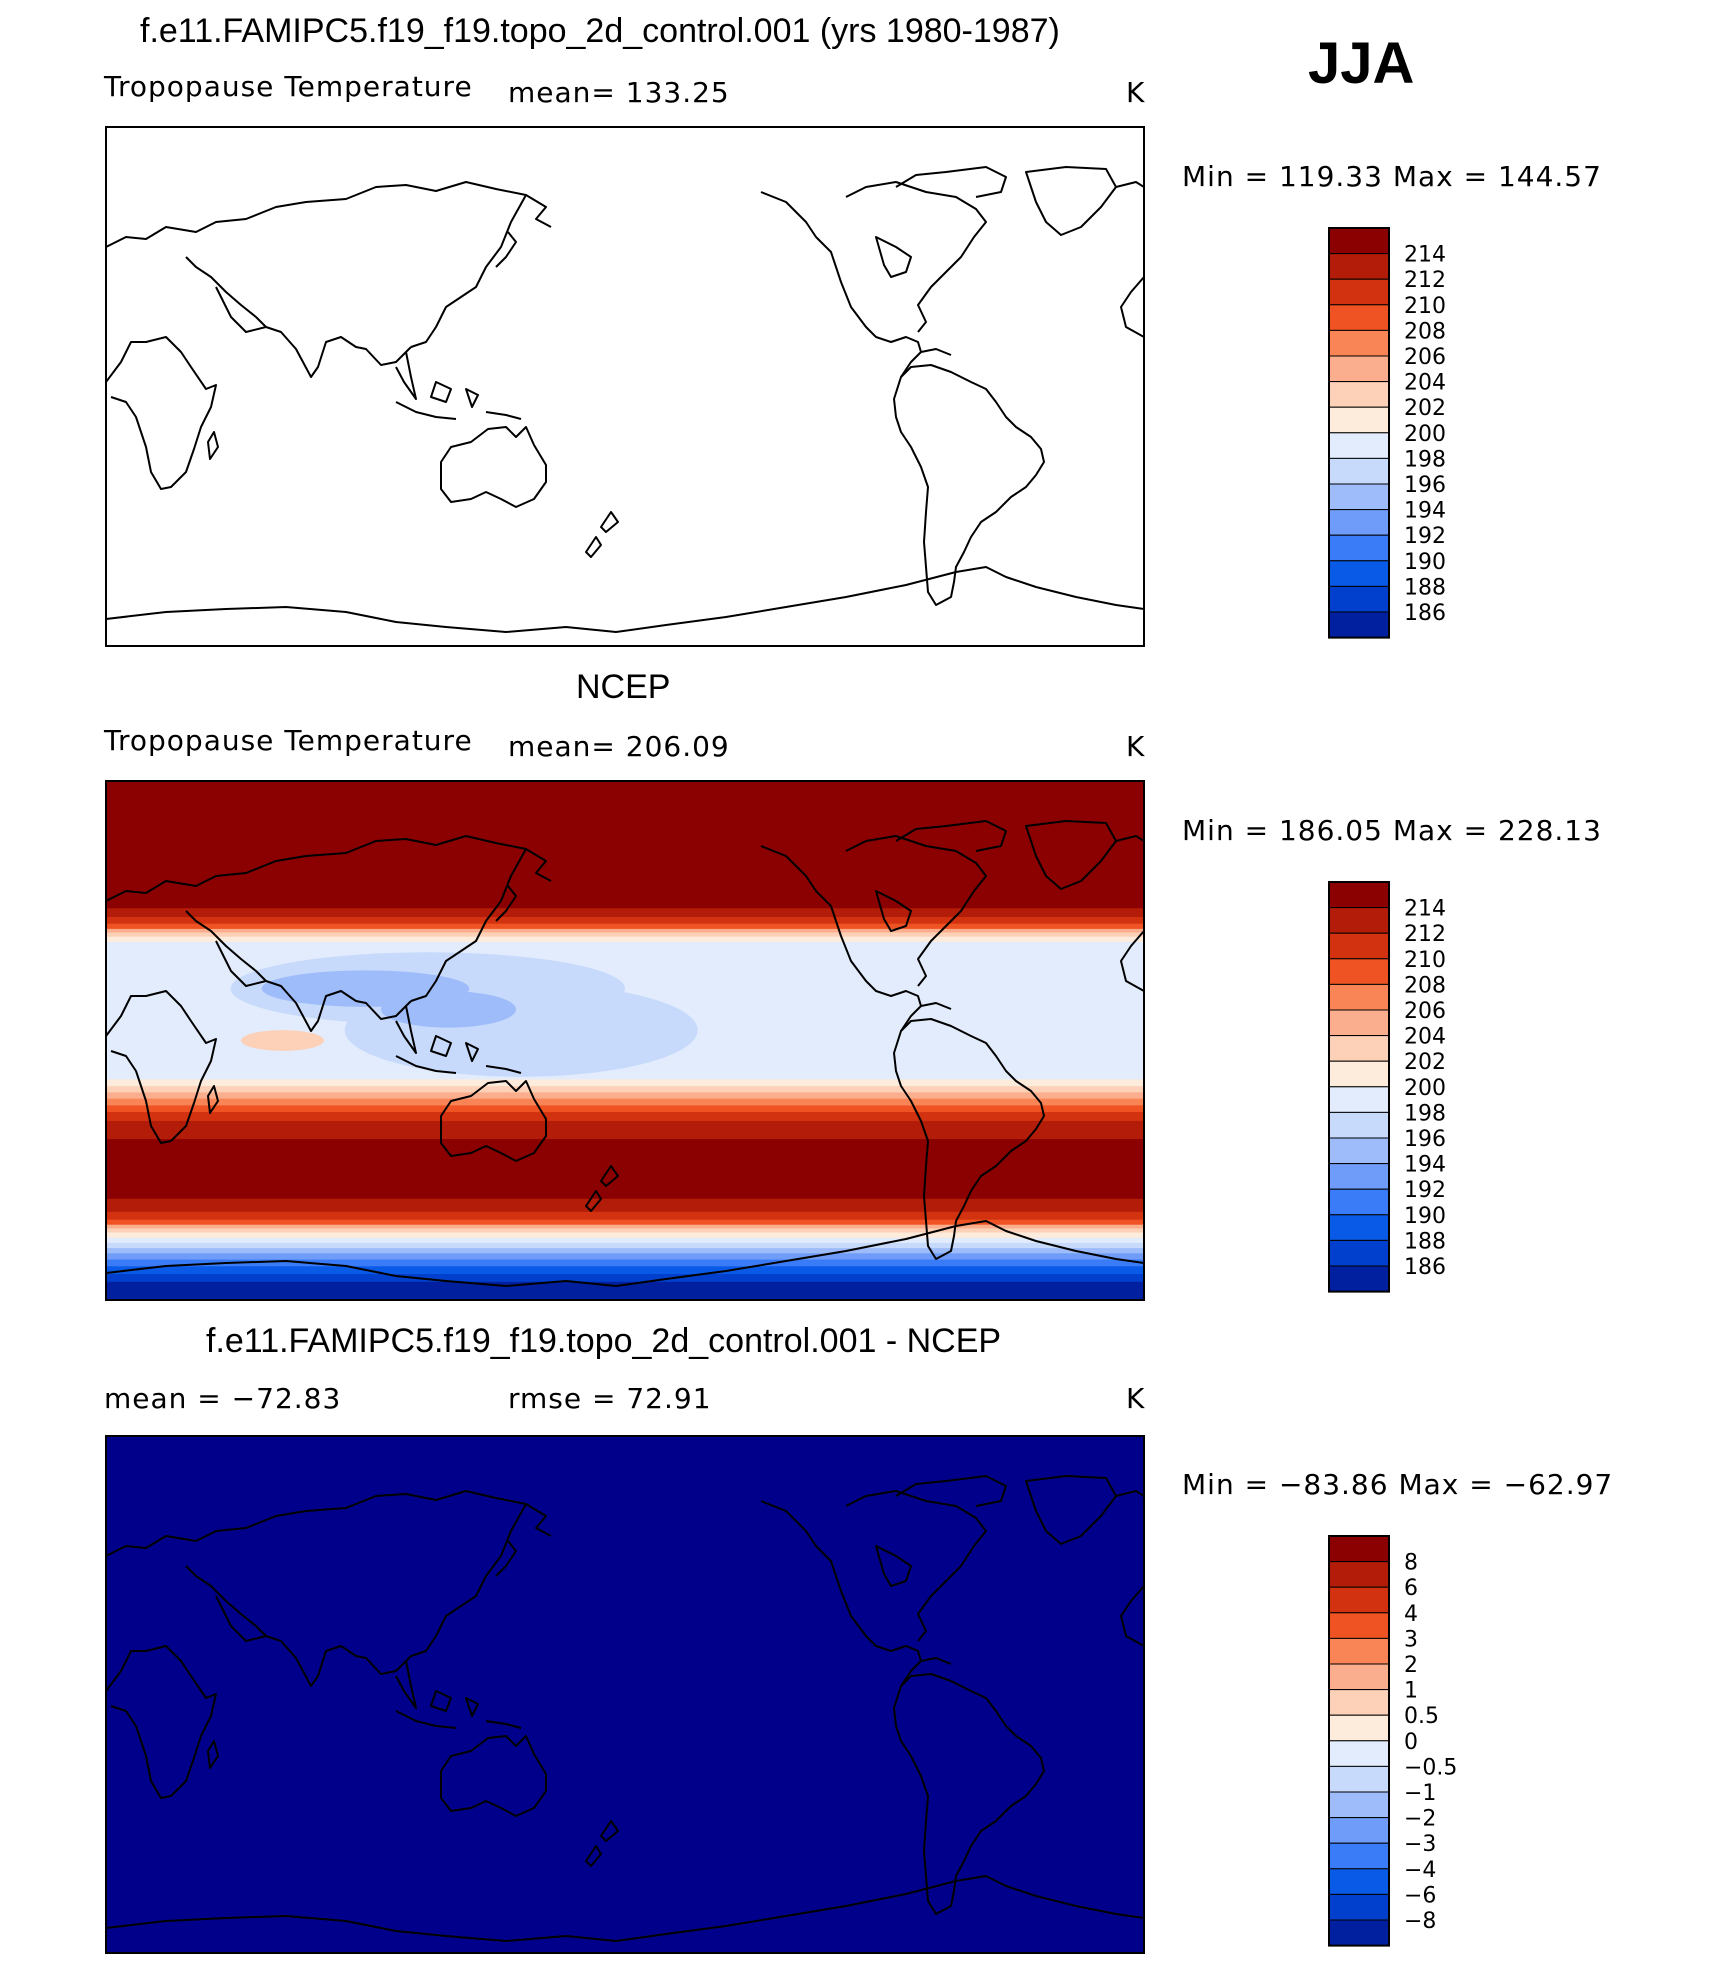  I want to click on panel2-colorbar-label: 202, so click(1425, 1062).